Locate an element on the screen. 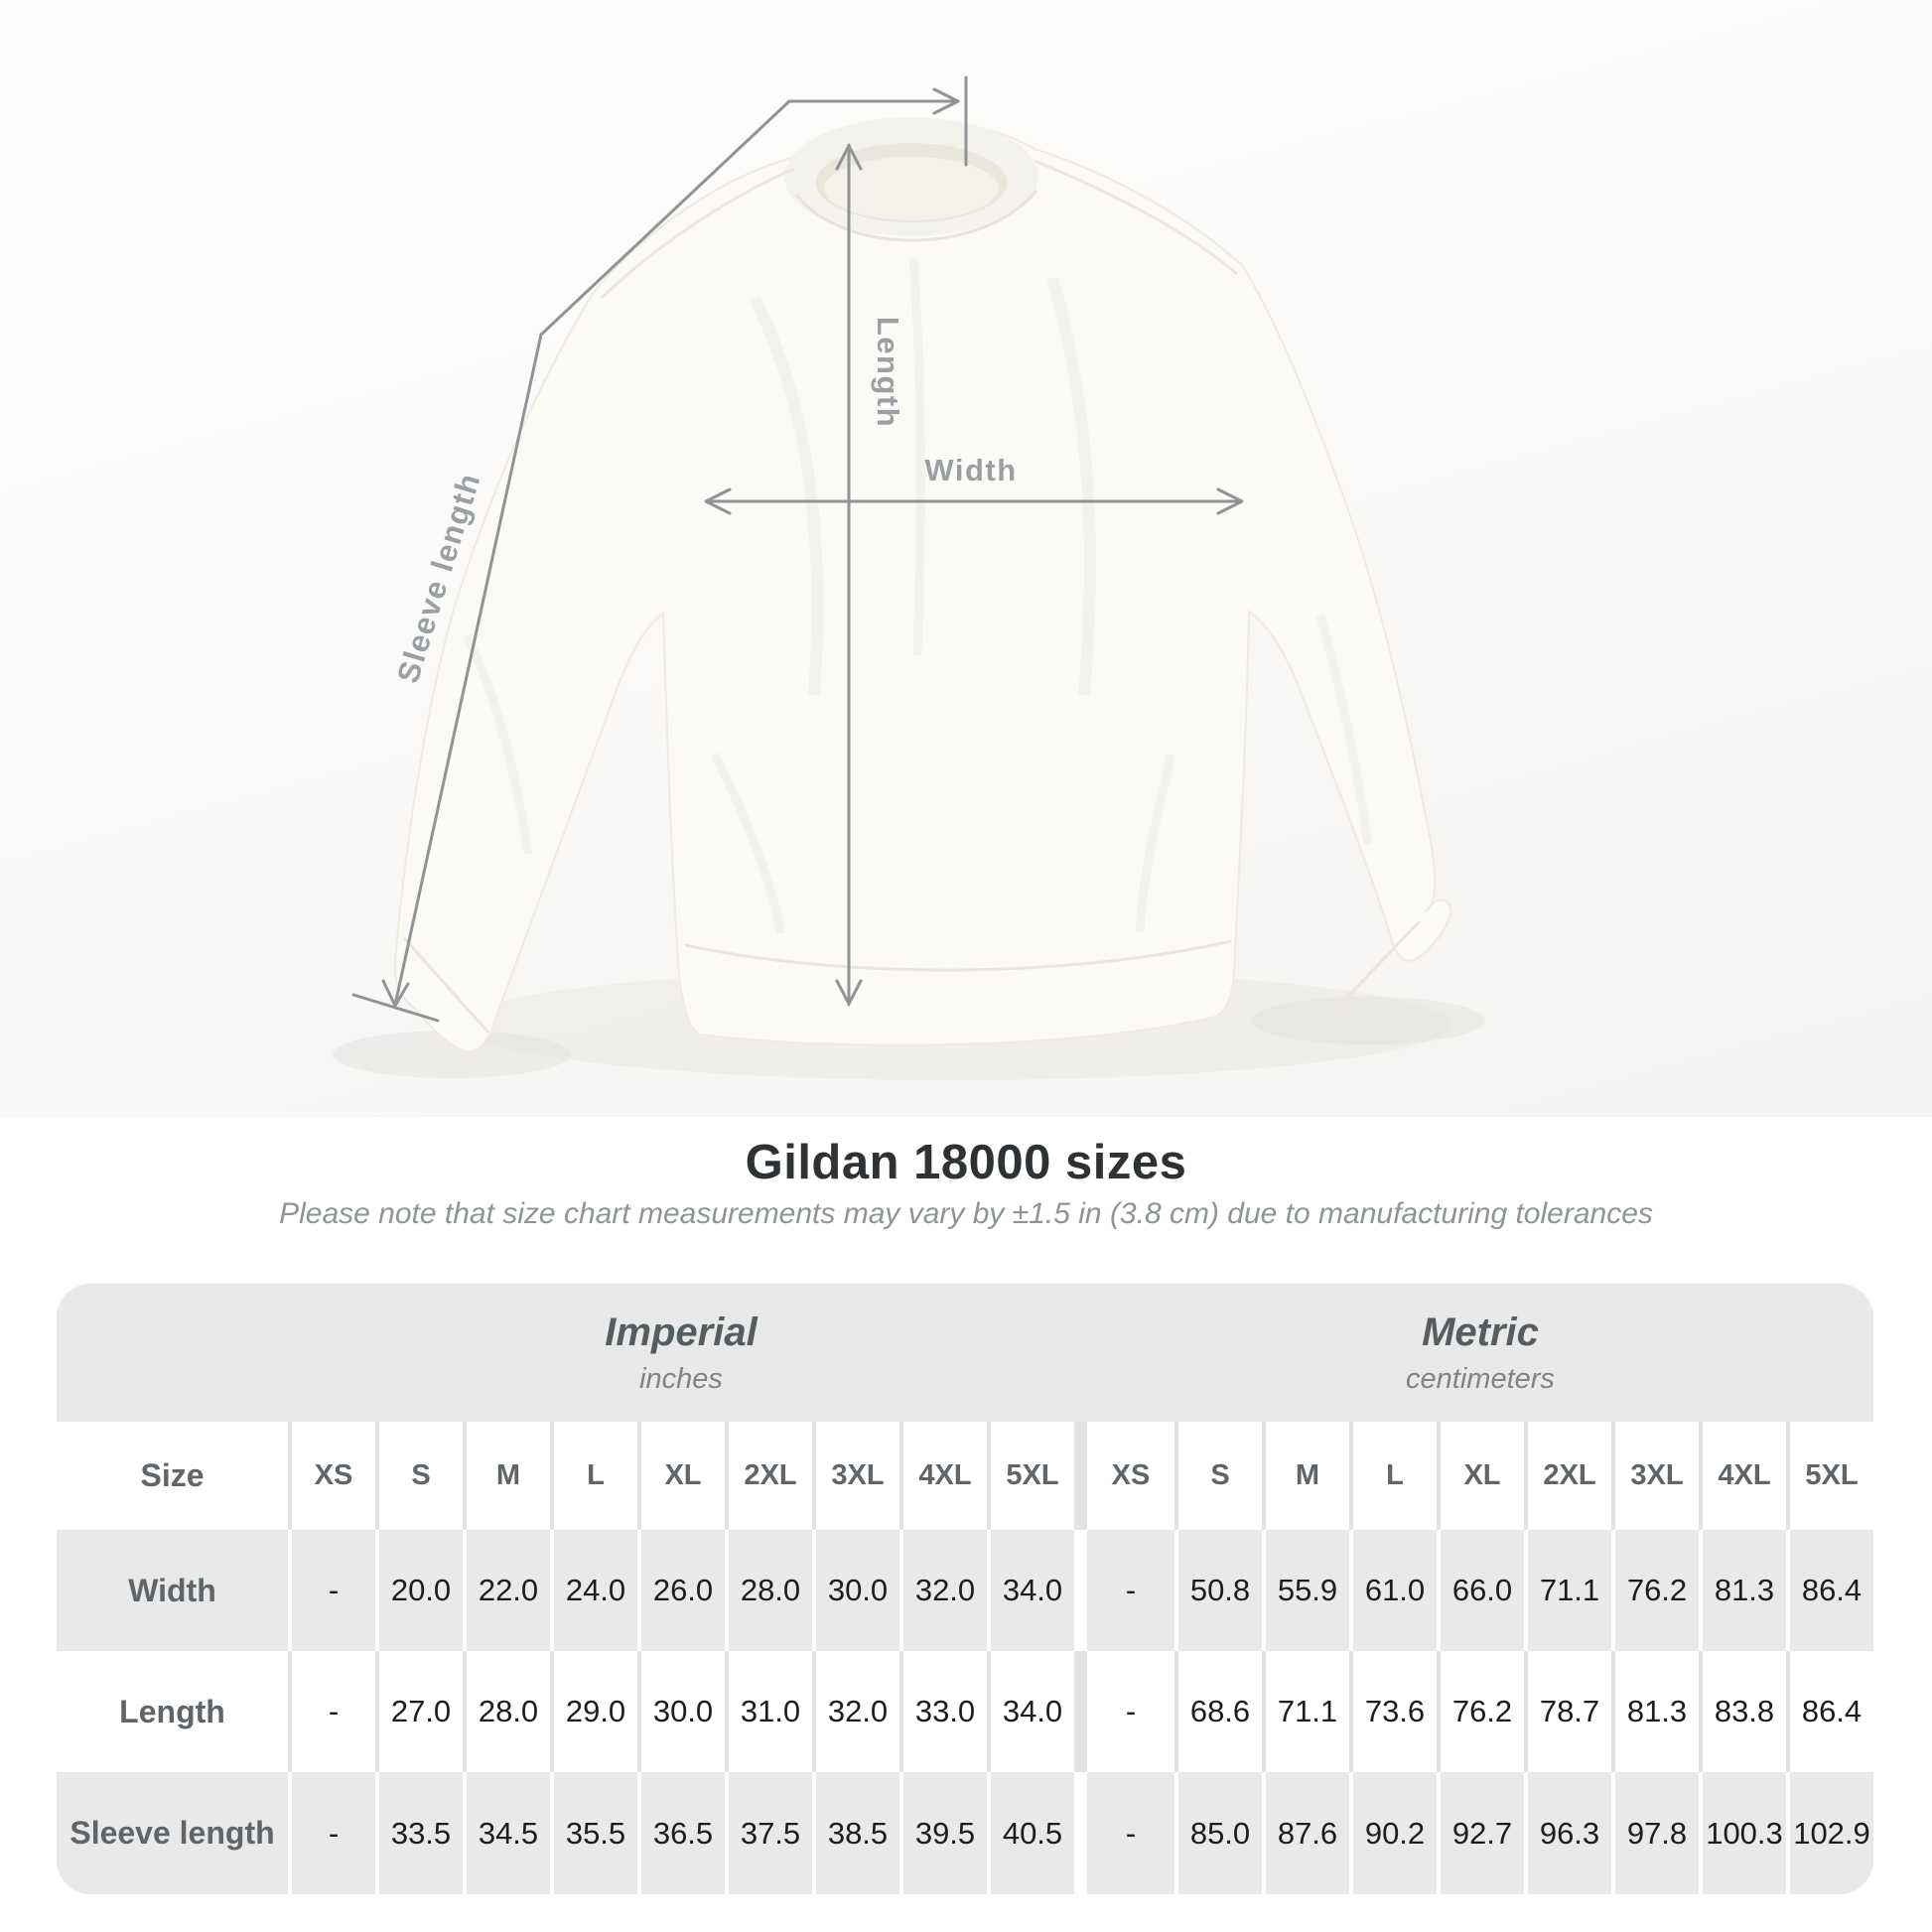 The height and width of the screenshot is (1932, 1932). collar-inner is located at coordinates (911, 188).